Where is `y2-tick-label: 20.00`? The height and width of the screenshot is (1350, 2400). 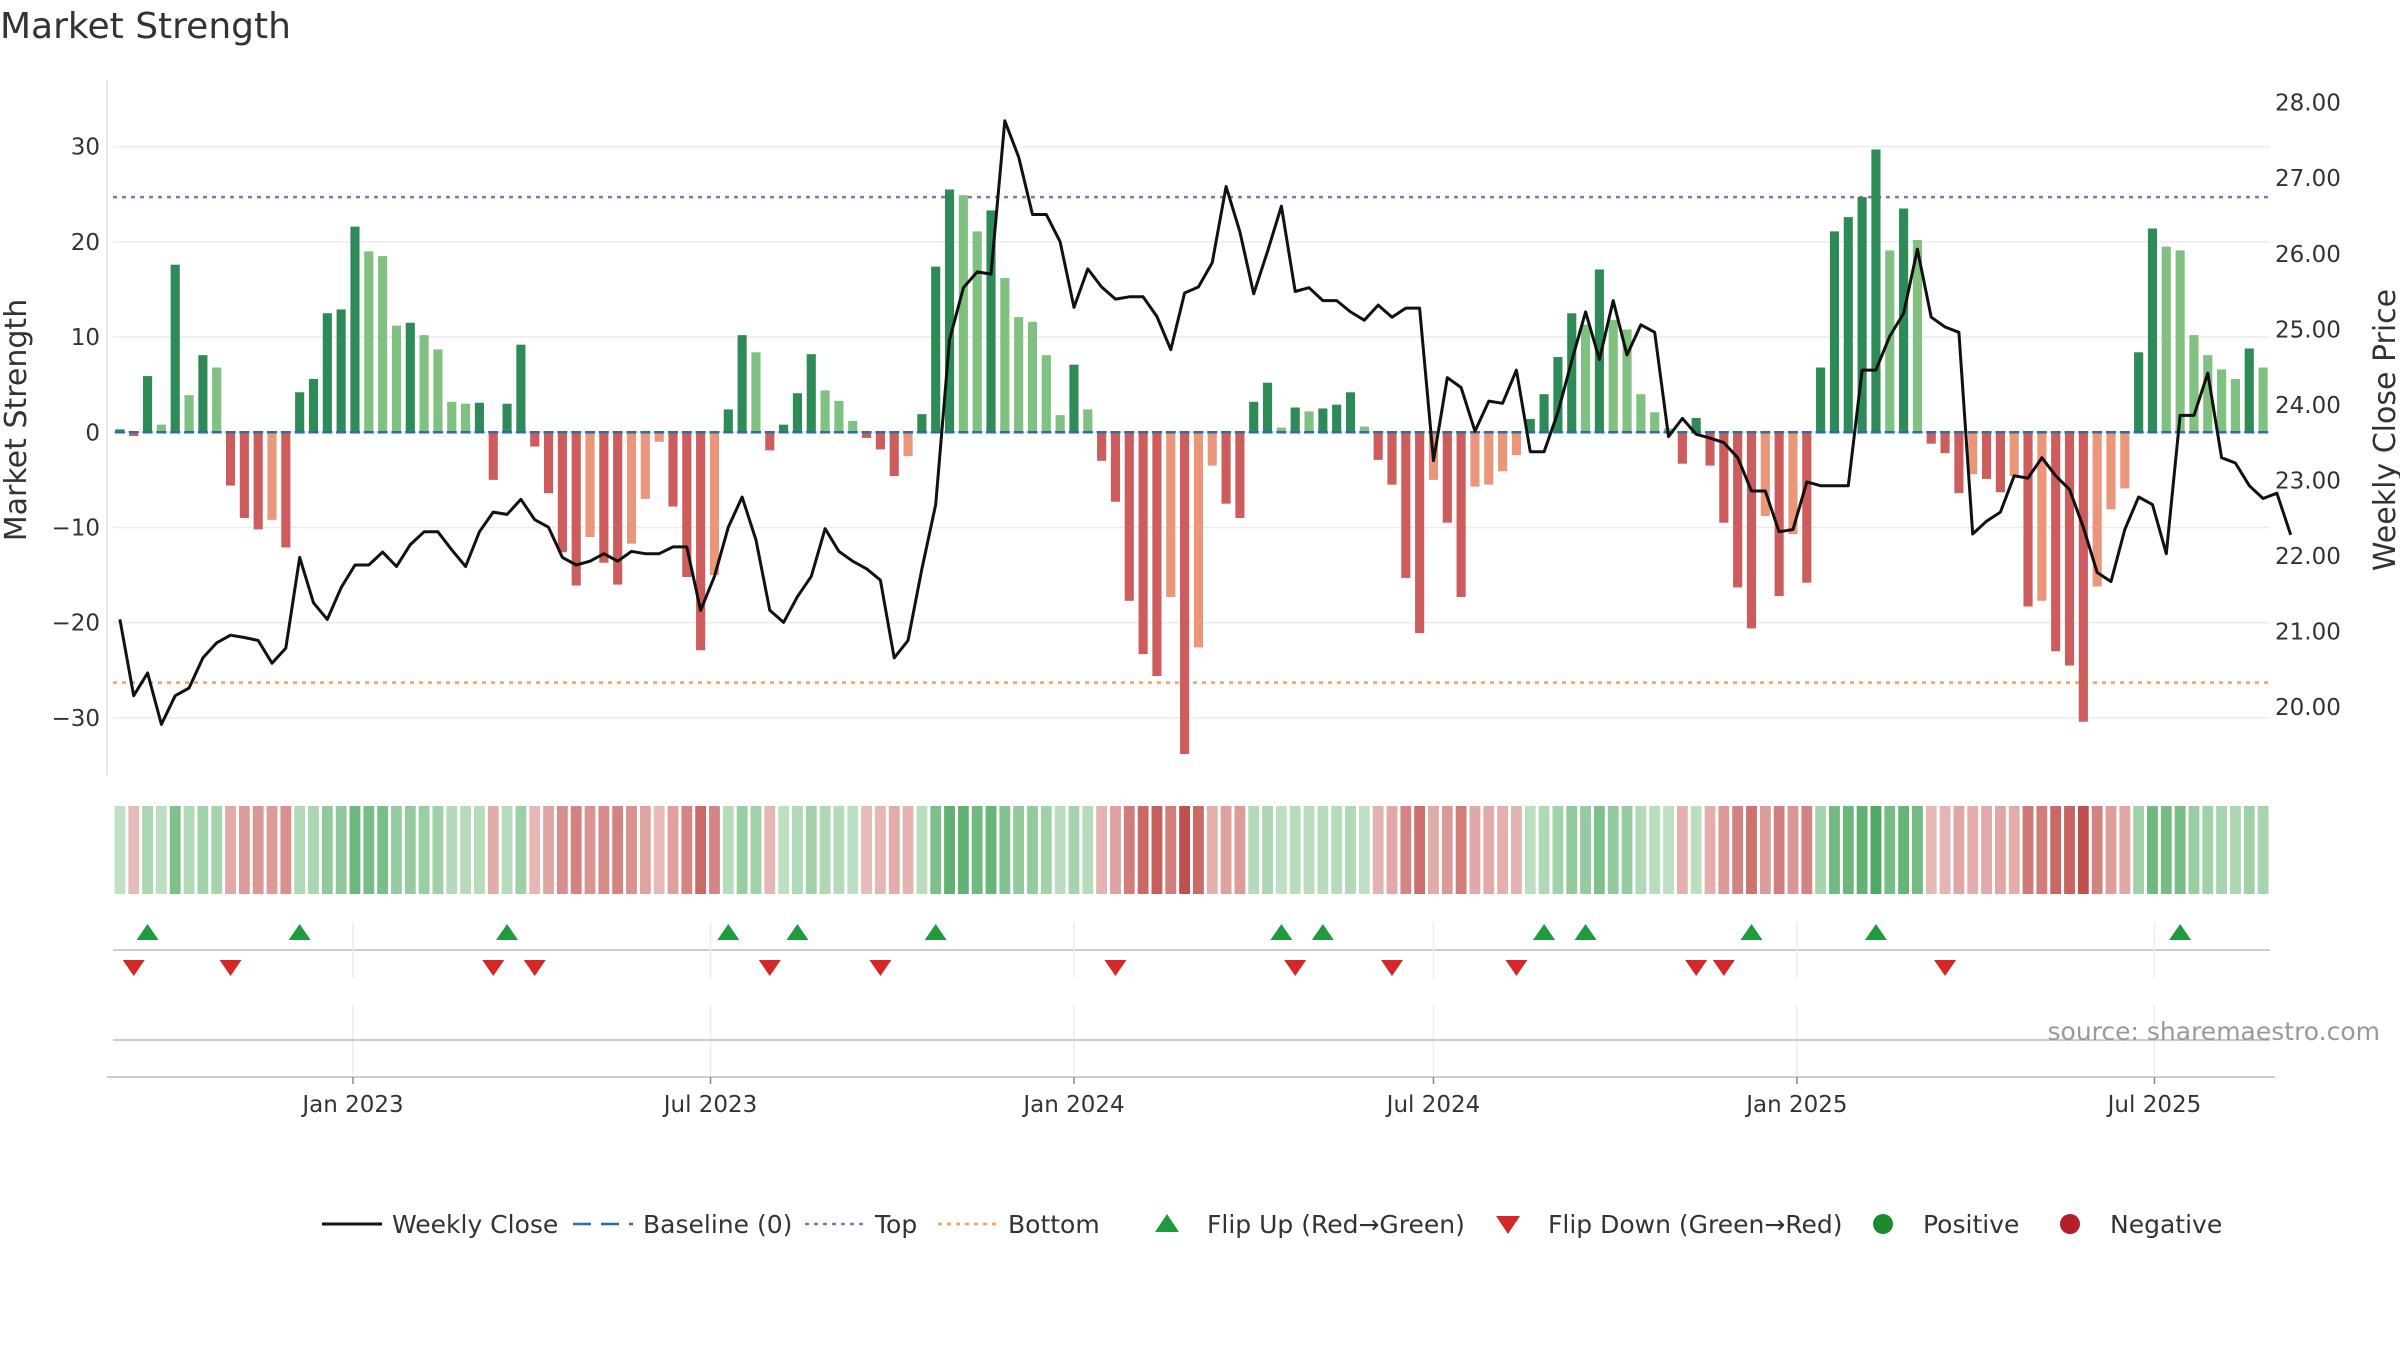
y2-tick-label: 20.00 is located at coordinates (2308, 708).